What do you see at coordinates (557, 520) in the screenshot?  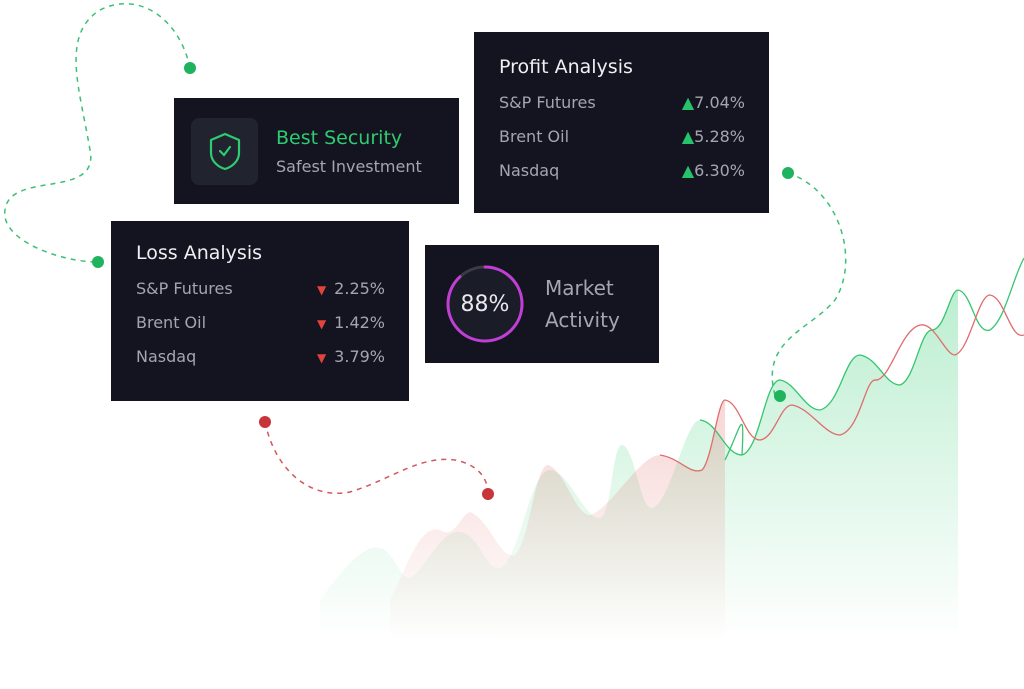 I see `red-area` at bounding box center [557, 520].